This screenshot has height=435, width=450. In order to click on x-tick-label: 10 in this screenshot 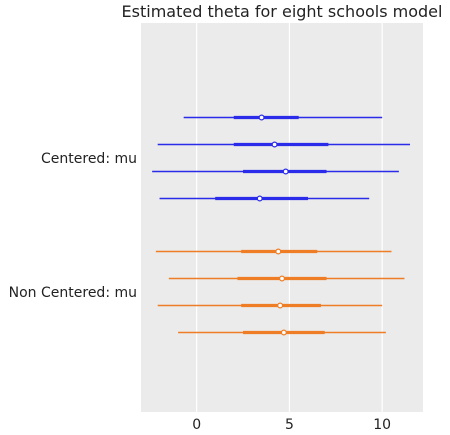, I will do `click(382, 425)`.